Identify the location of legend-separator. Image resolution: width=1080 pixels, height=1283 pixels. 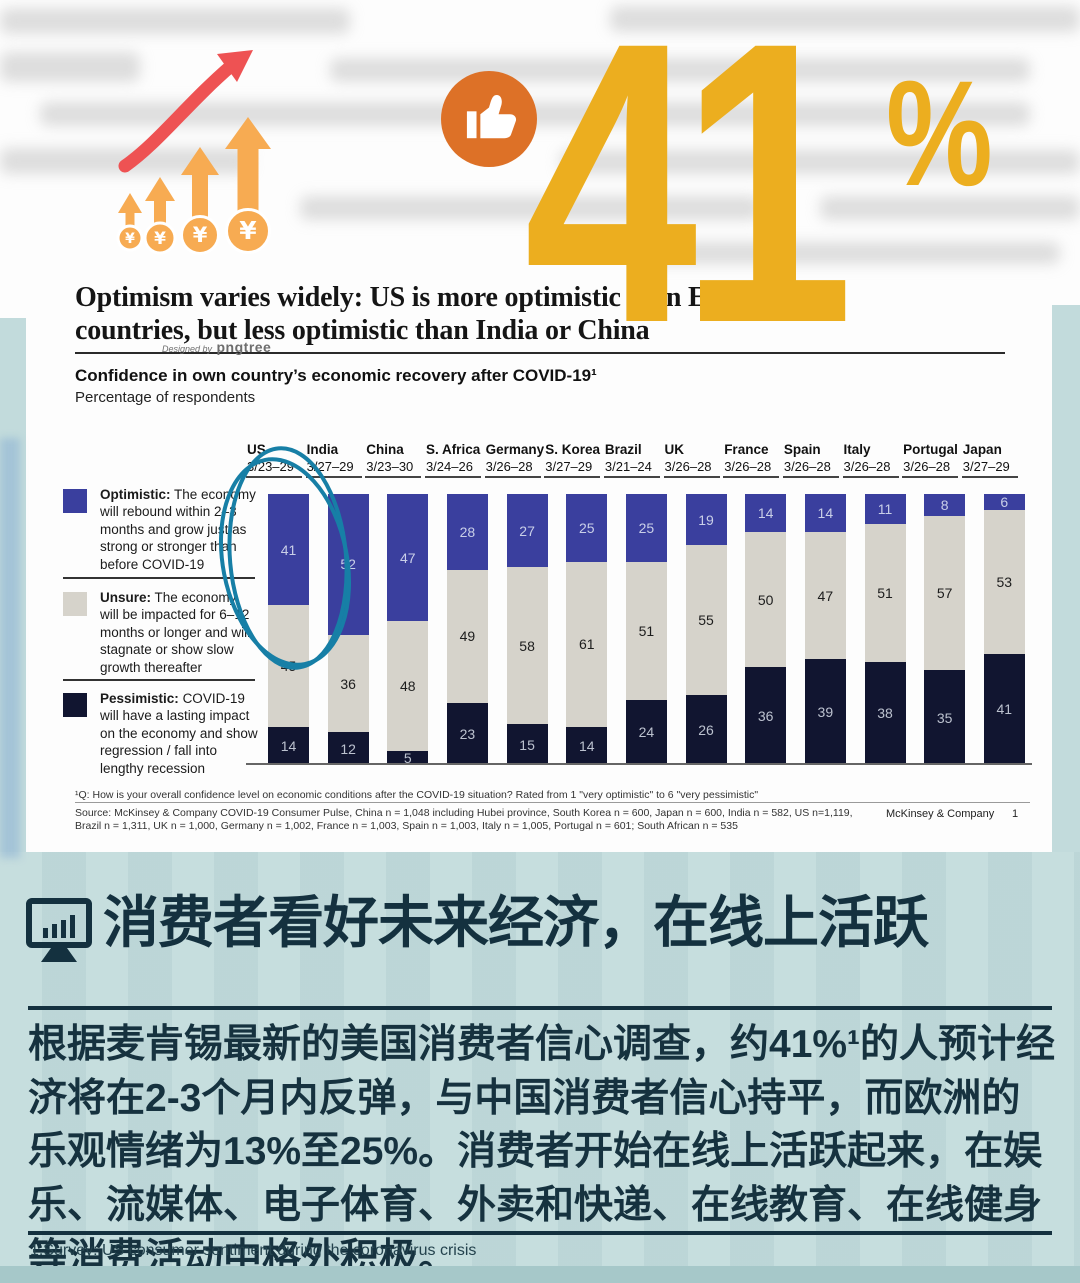
(159, 680).